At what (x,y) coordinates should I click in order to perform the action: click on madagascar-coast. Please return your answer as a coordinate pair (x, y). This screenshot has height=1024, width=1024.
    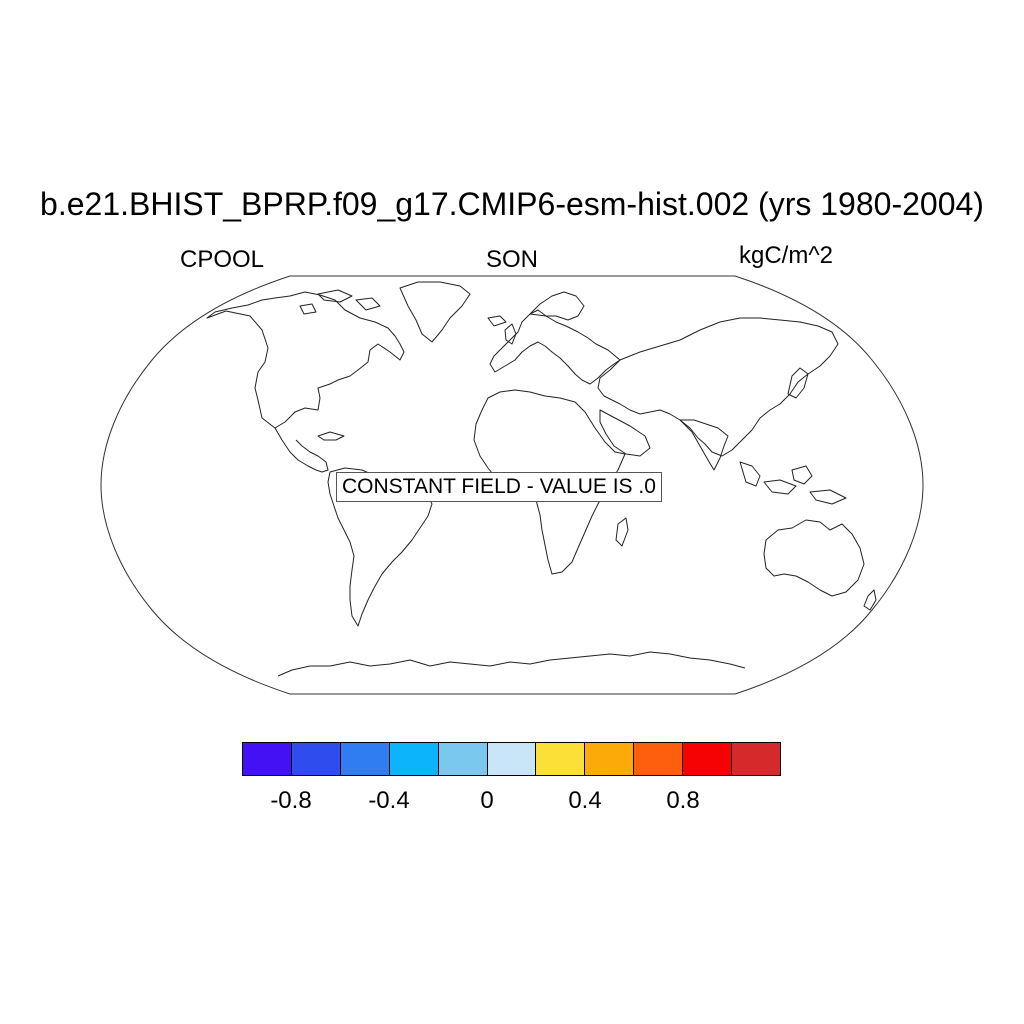
    Looking at the image, I should click on (622, 532).